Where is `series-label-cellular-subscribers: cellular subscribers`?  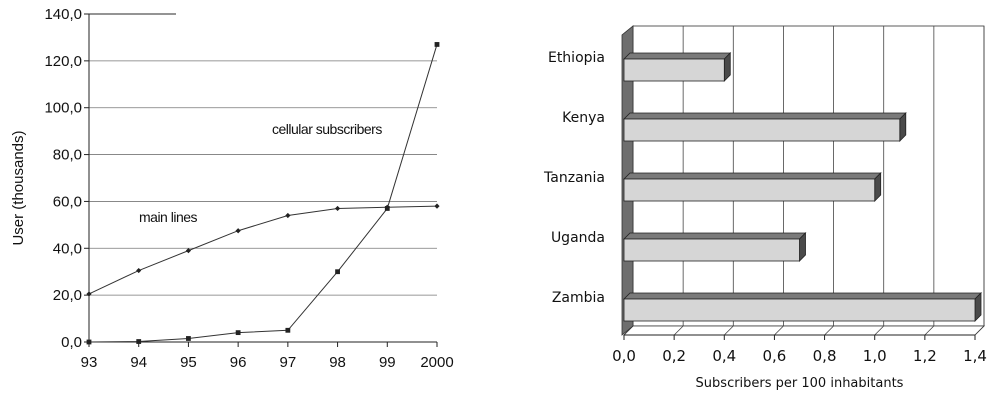
series-label-cellular-subscribers: cellular subscribers is located at coordinates (327, 129).